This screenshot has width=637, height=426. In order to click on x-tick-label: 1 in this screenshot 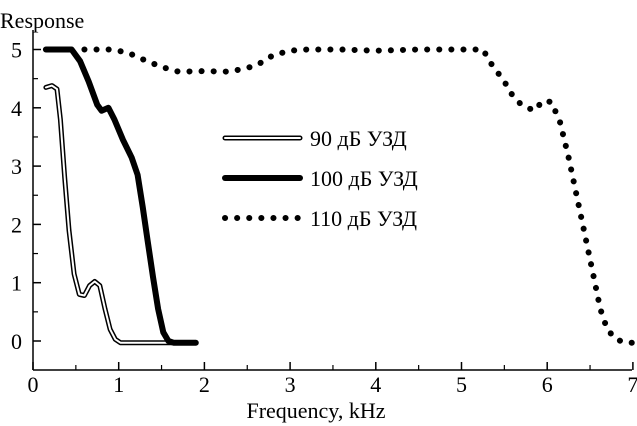, I will do `click(118, 384)`.